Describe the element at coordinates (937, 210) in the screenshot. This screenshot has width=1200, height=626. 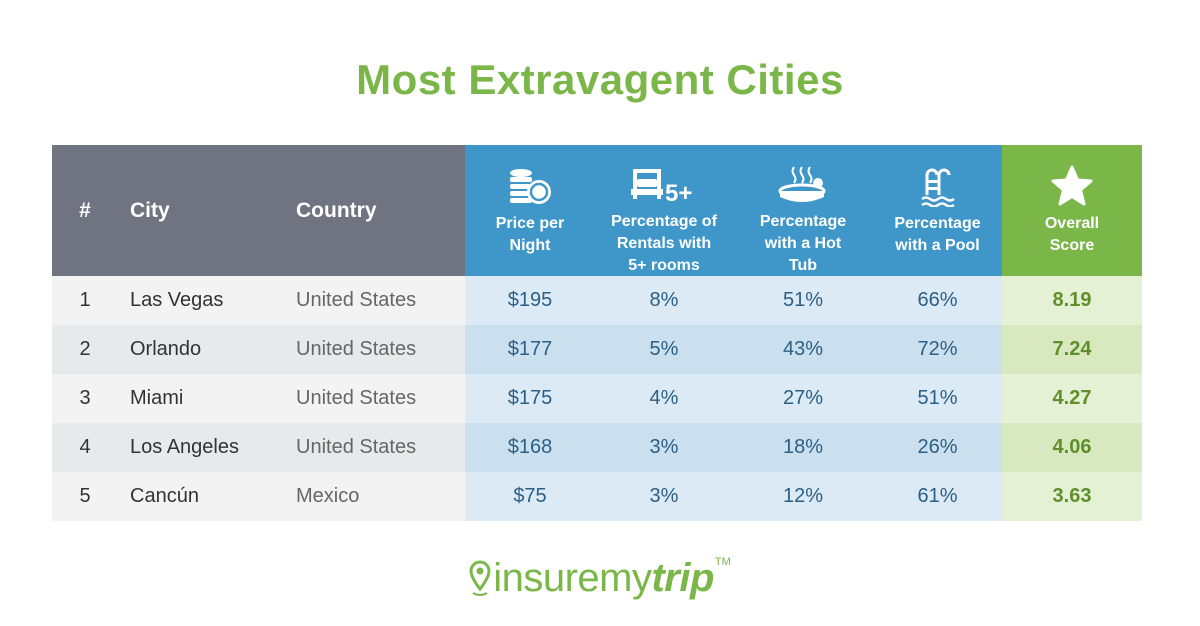
I see `header-pool: Percentage with a Pool` at that location.